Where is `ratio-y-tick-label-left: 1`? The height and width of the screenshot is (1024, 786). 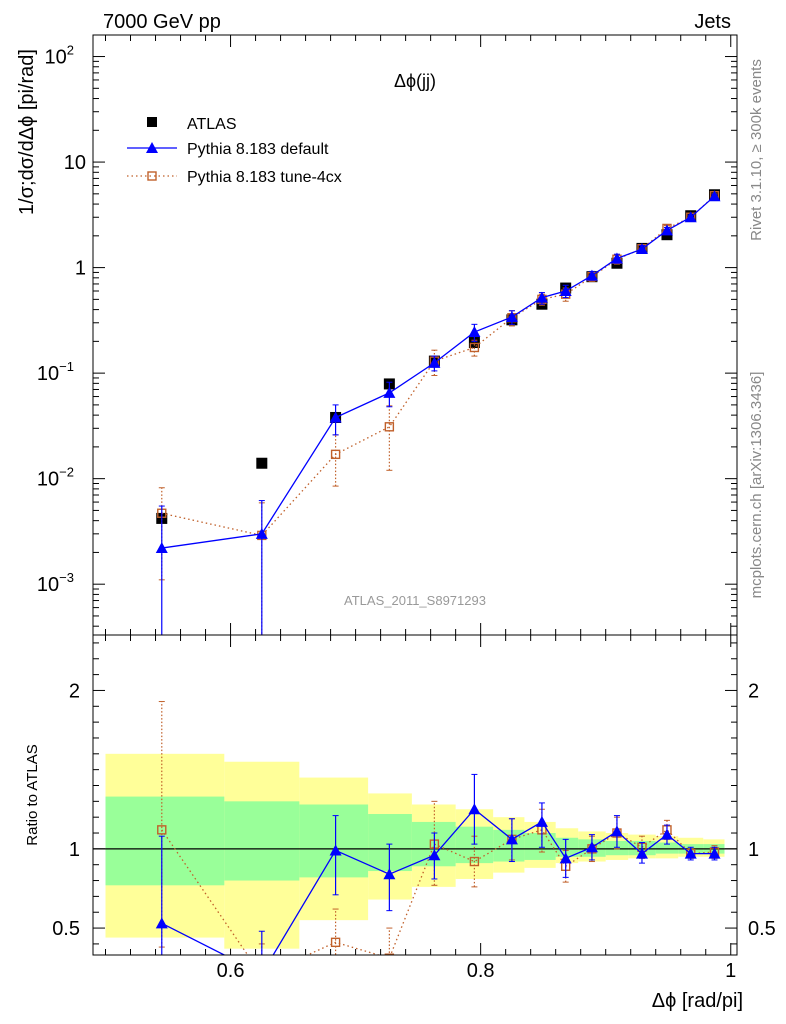
ratio-y-tick-label-left: 1 is located at coordinates (74, 850).